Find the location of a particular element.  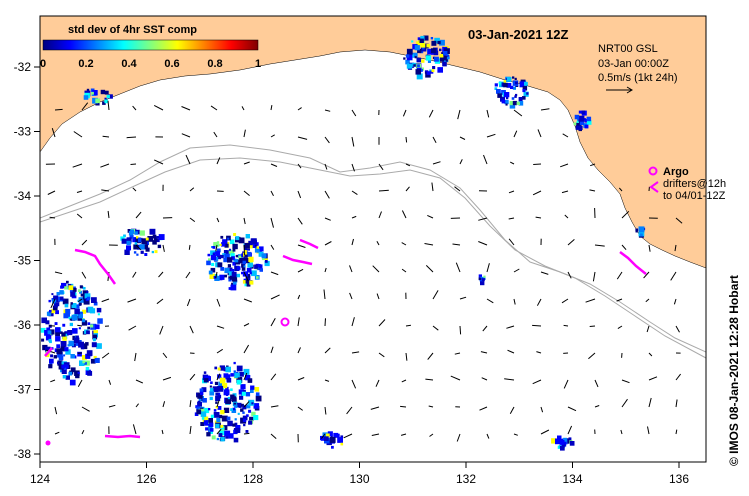

current-info: NRT00 GSL 03-Jan 00:00Z 0.5m/s (1kt 24h) is located at coordinates (637, 68).